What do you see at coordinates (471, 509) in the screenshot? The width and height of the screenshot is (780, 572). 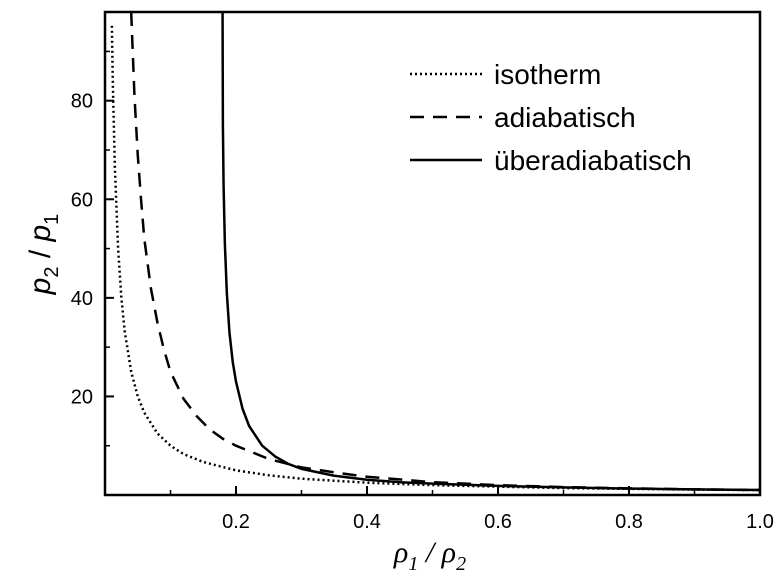 I see `x-axis-ticks: 0.2 0.4 0.6 0.8 1.0` at bounding box center [471, 509].